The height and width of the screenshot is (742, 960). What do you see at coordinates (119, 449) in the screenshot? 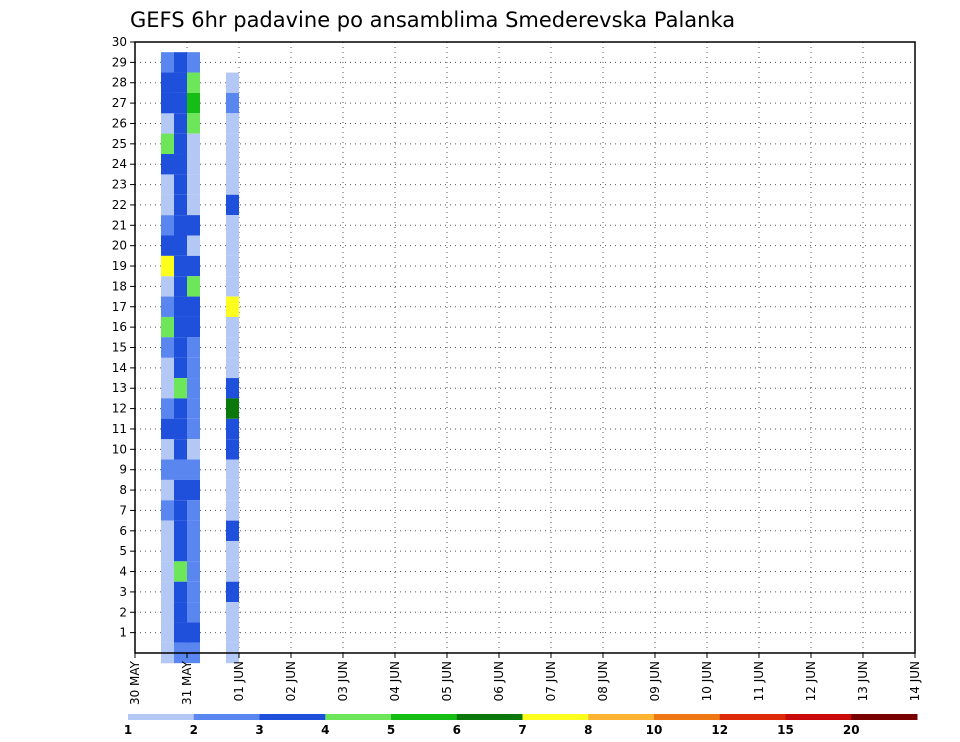
I see `y-tick-label: 10` at bounding box center [119, 449].